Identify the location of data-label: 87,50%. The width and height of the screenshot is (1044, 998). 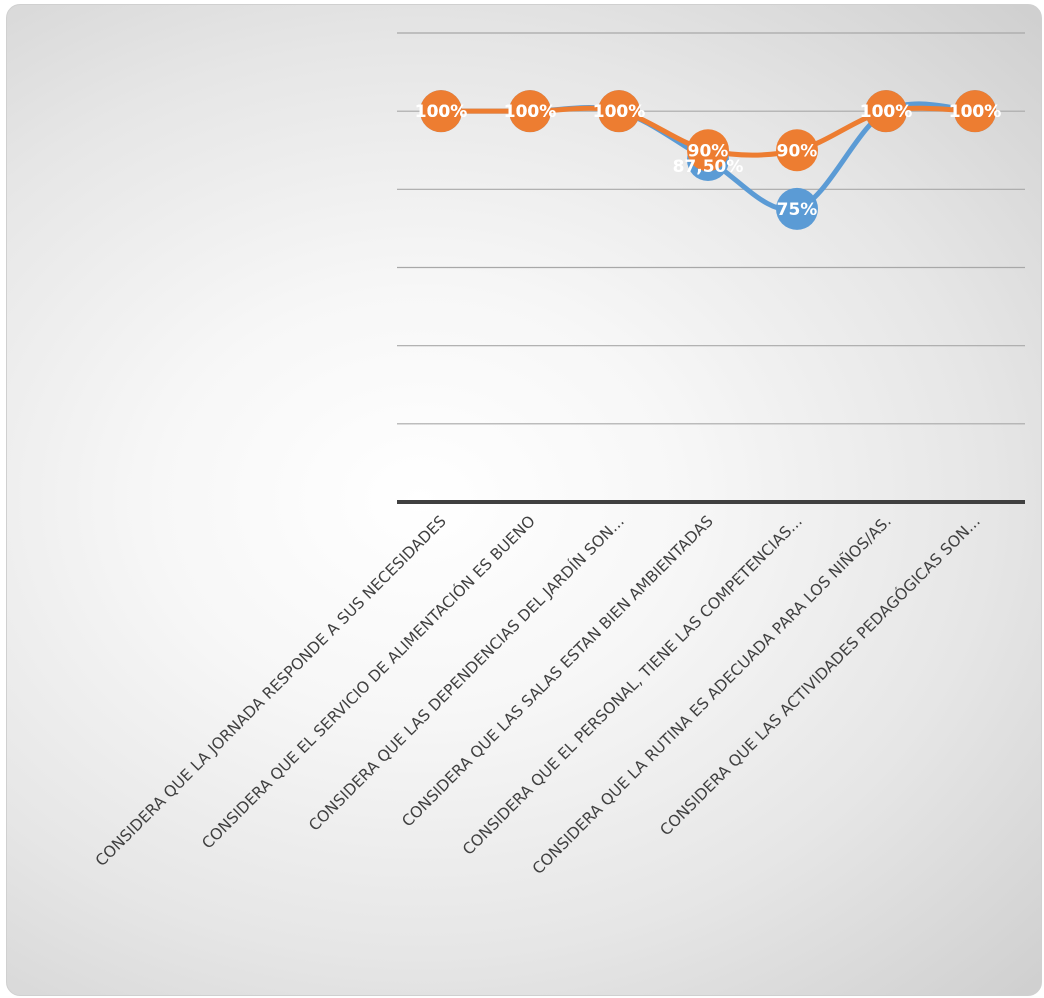
(708, 167).